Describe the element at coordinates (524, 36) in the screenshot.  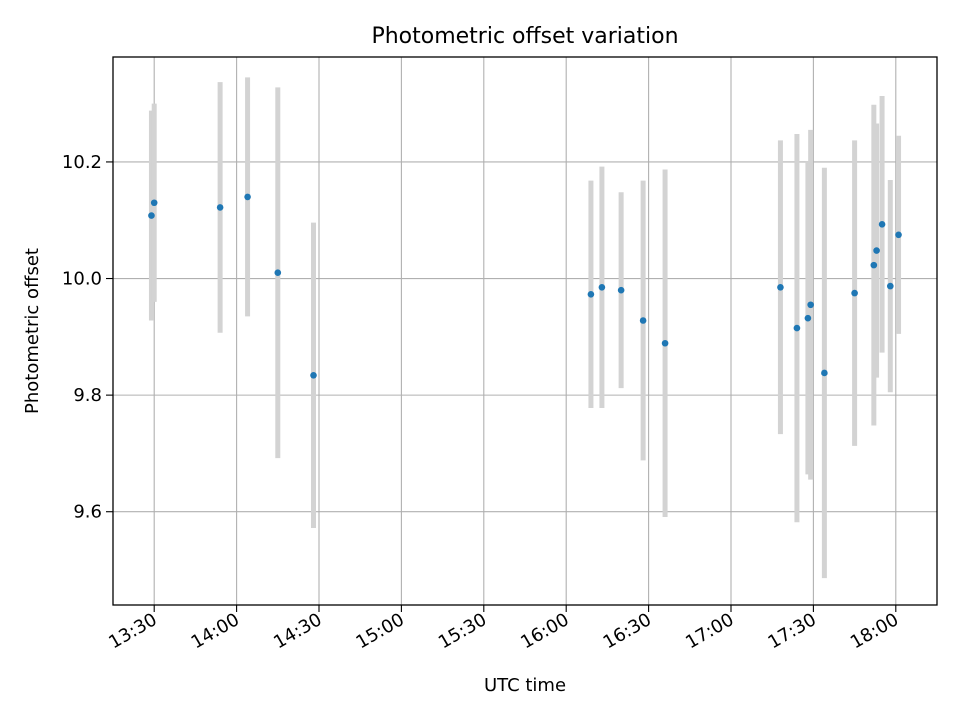
I see `chart-title: Photometric offset variation` at that location.